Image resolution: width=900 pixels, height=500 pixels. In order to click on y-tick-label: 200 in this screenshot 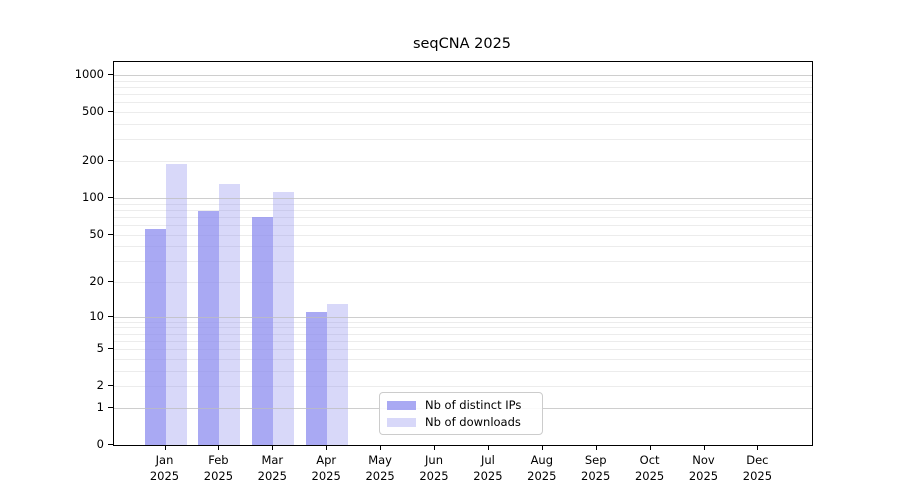, I will do `click(93, 160)`.